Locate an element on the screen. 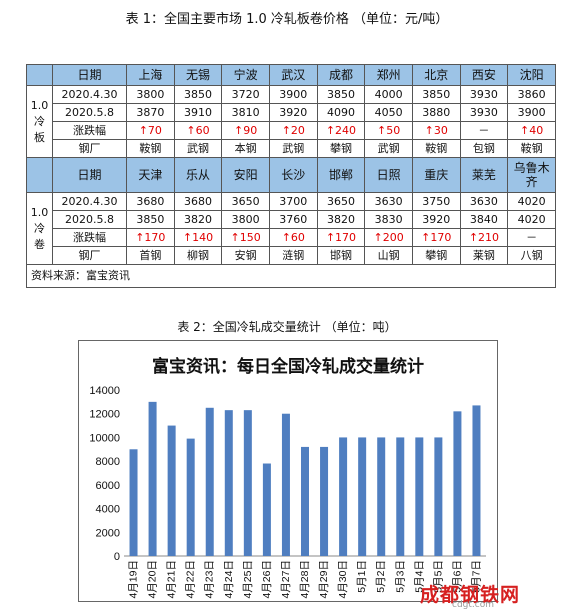 This screenshot has height=614, width=574. table-cell: 武钢 is located at coordinates (388, 148).